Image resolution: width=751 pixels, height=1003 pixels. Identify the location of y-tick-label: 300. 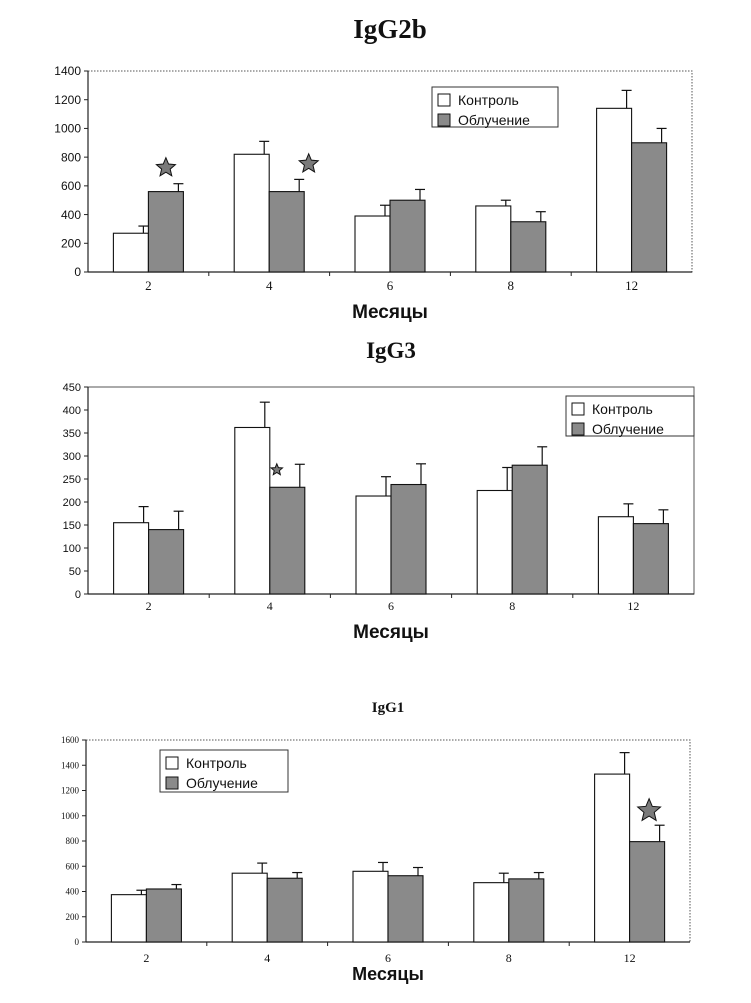
(72, 457).